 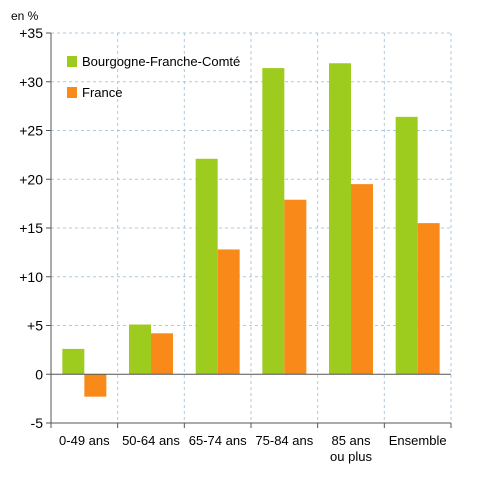 What do you see at coordinates (351, 440) in the screenshot?
I see `x-category-label: 85 ans` at bounding box center [351, 440].